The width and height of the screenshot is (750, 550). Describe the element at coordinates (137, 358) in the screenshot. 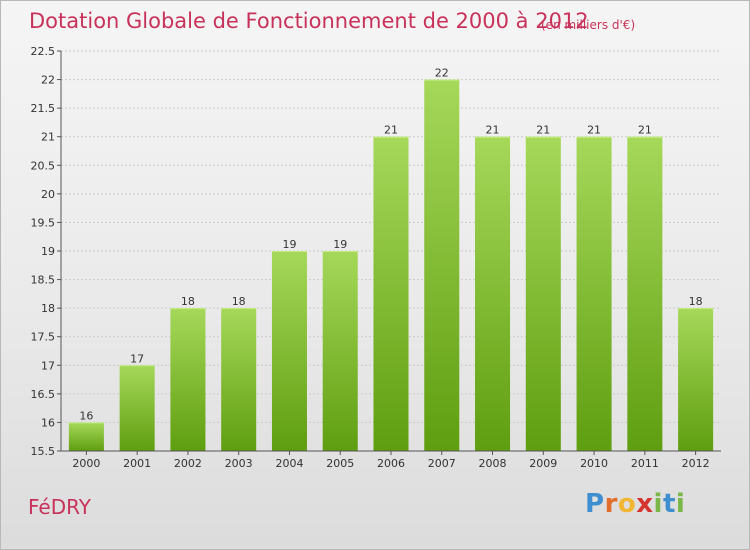

I see `data-label: 17` at that location.